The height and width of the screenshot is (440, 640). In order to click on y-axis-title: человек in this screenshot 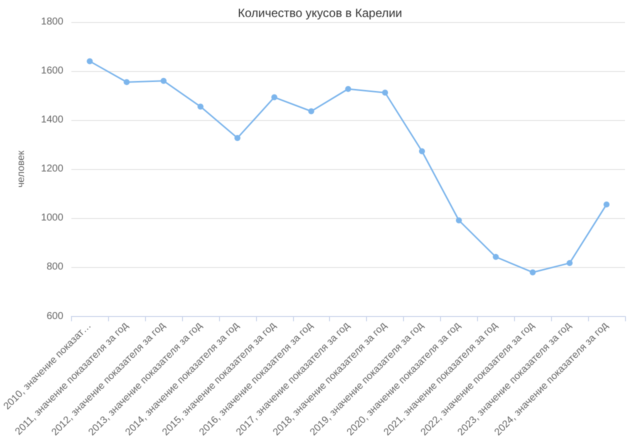, I will do `click(21, 169)`.